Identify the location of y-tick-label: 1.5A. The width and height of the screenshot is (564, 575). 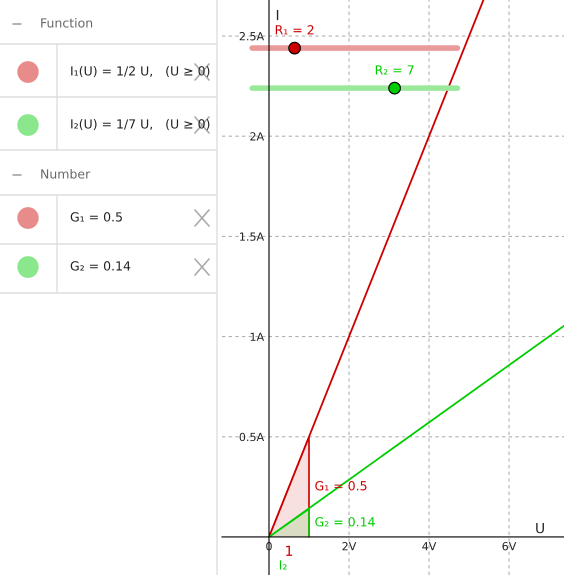
(252, 236).